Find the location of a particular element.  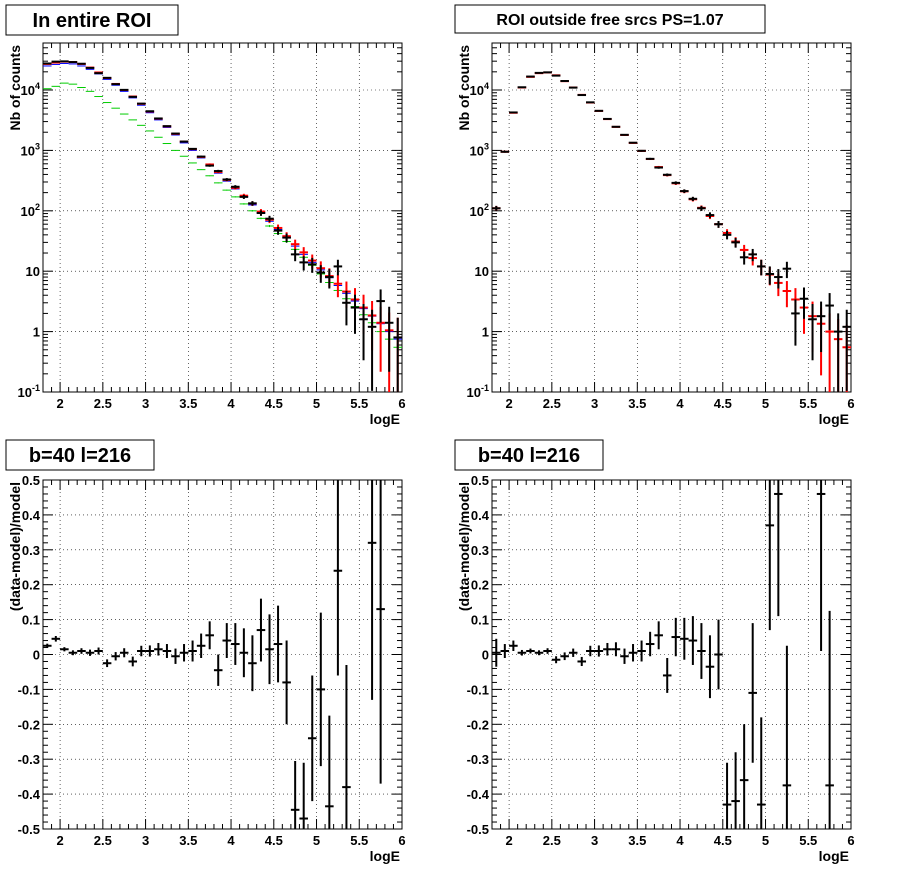

y-axis-label: Nb of counts is located at coordinates (15, 88).